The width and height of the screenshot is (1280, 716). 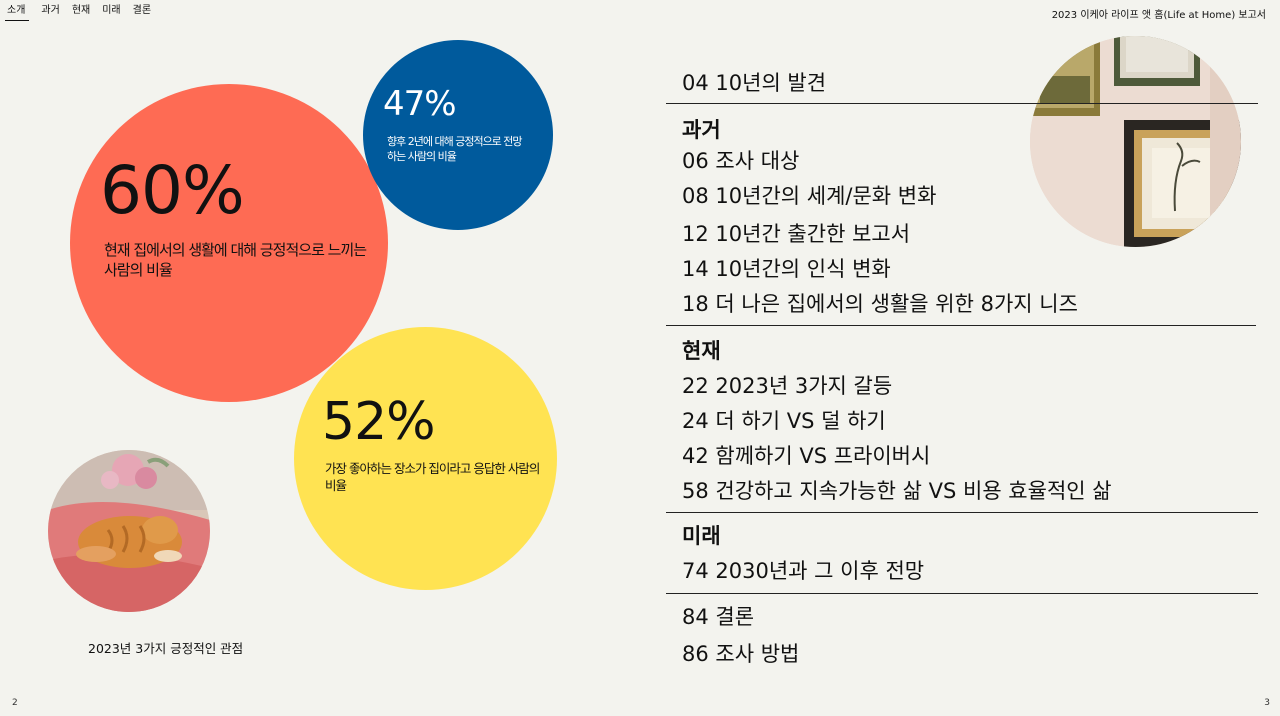 What do you see at coordinates (235, 260) in the screenshot?
I see `stat-desc-current-positive: 현재 집에서의 생활에 대해 긍정적으로 느끼는 사람의 비율` at bounding box center [235, 260].